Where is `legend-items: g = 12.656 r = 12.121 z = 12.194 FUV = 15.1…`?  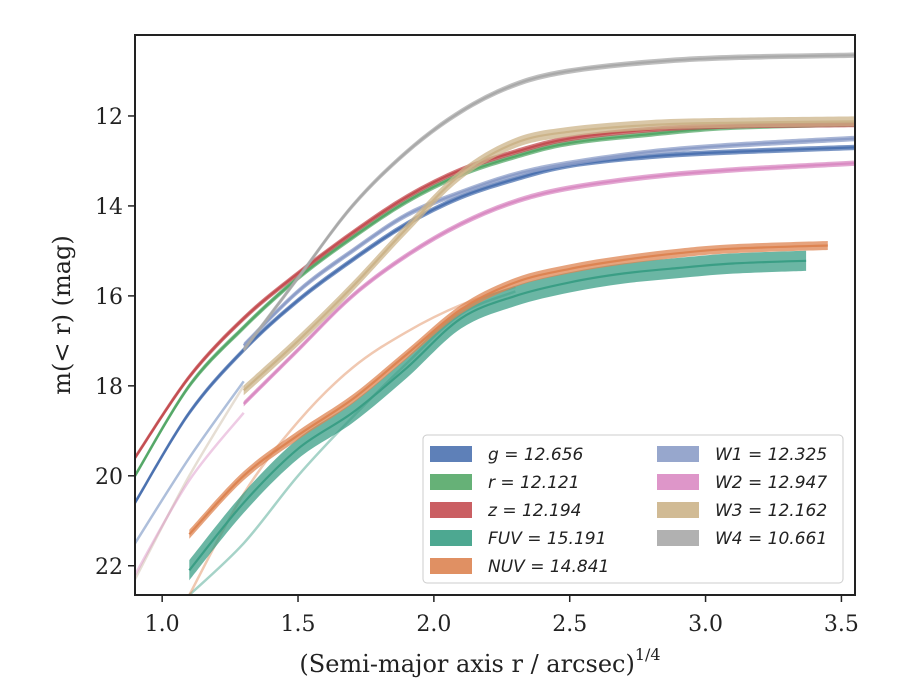
legend-items: g = 12.656 r = 12.121 z = 12.194 FUV = 15.1… is located at coordinates (628, 511).